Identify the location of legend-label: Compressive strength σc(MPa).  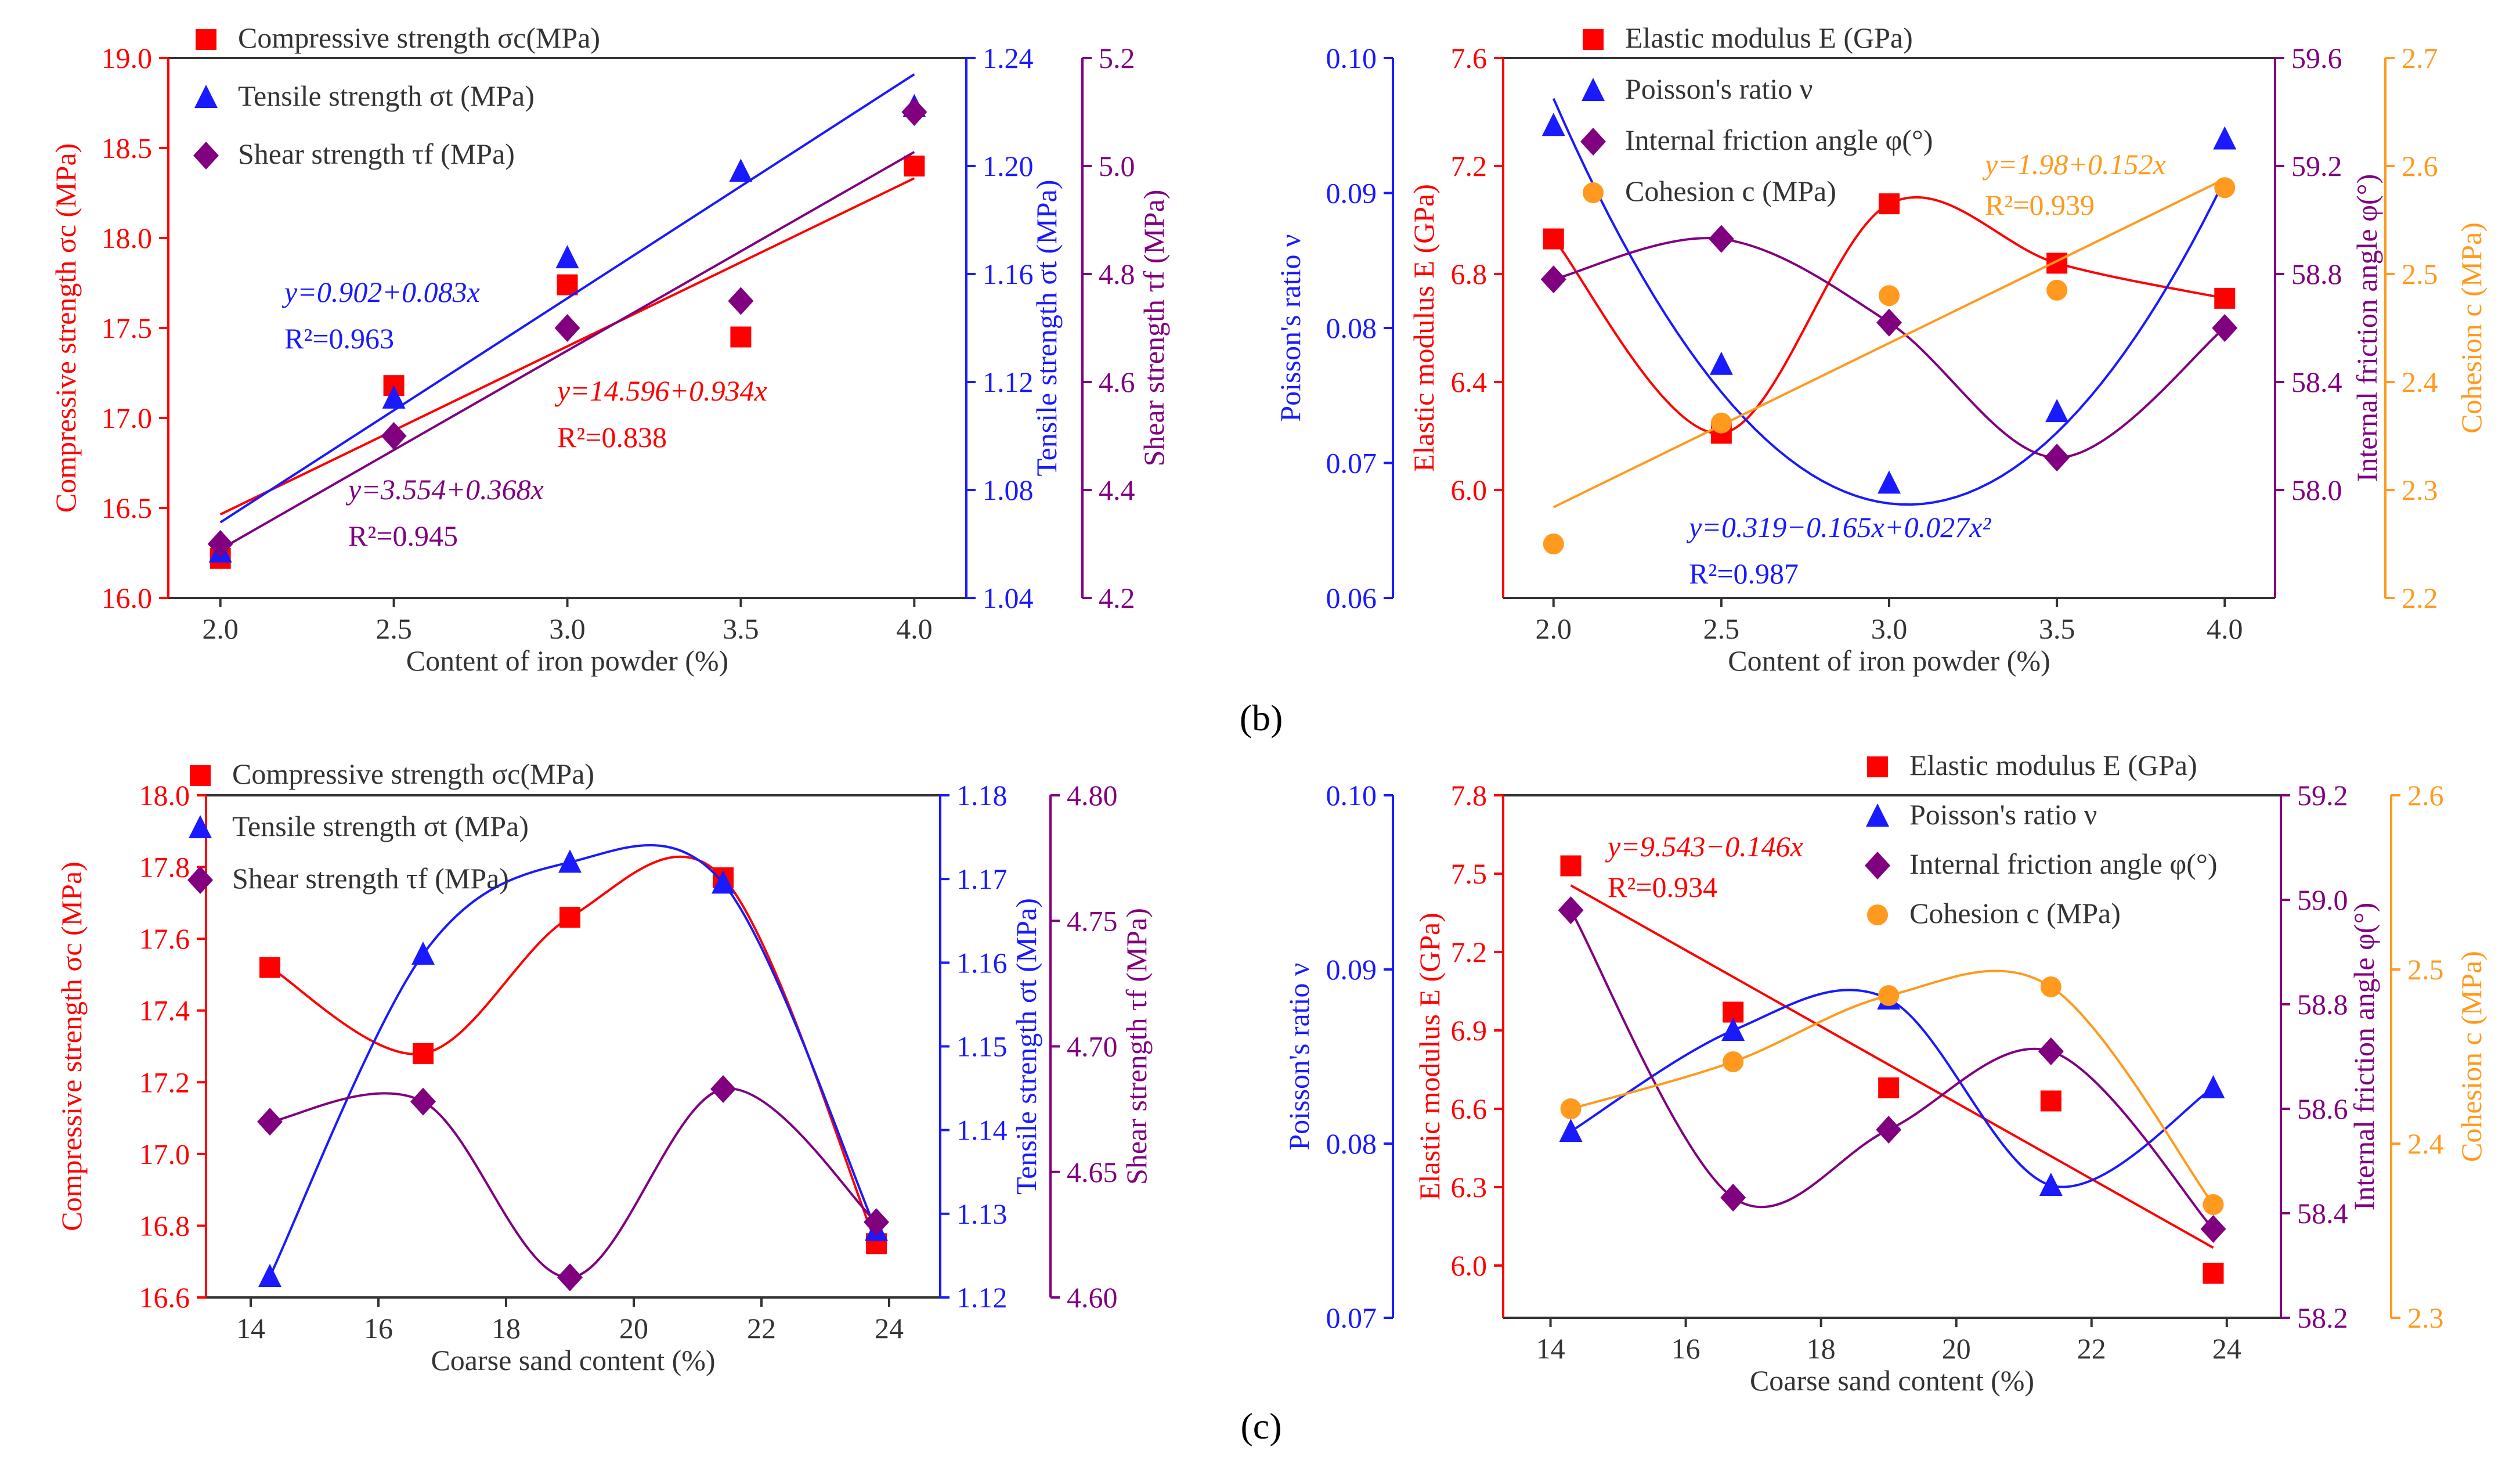
(413, 774).